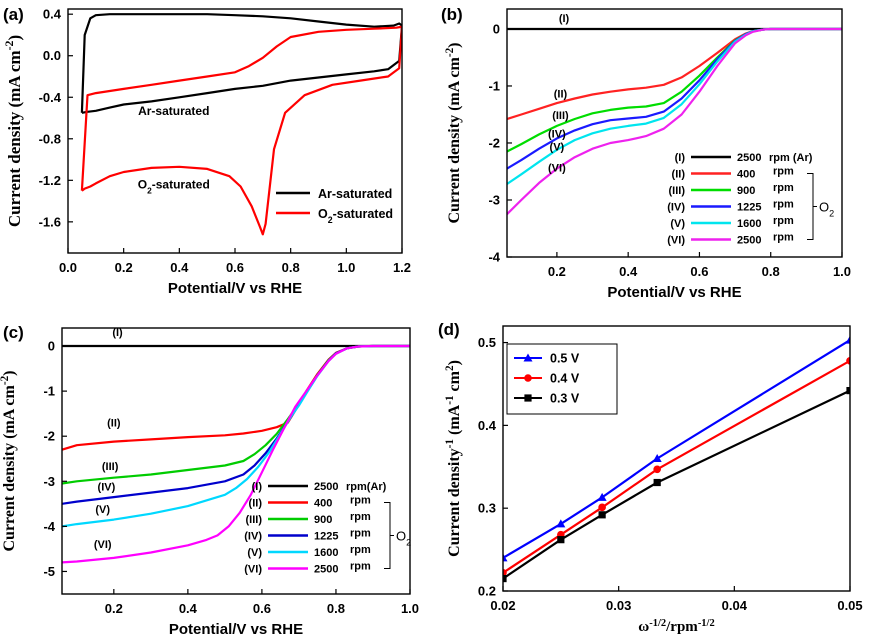  Describe the element at coordinates (323, 504) in the screenshot. I see `legend-speed: 400` at that location.